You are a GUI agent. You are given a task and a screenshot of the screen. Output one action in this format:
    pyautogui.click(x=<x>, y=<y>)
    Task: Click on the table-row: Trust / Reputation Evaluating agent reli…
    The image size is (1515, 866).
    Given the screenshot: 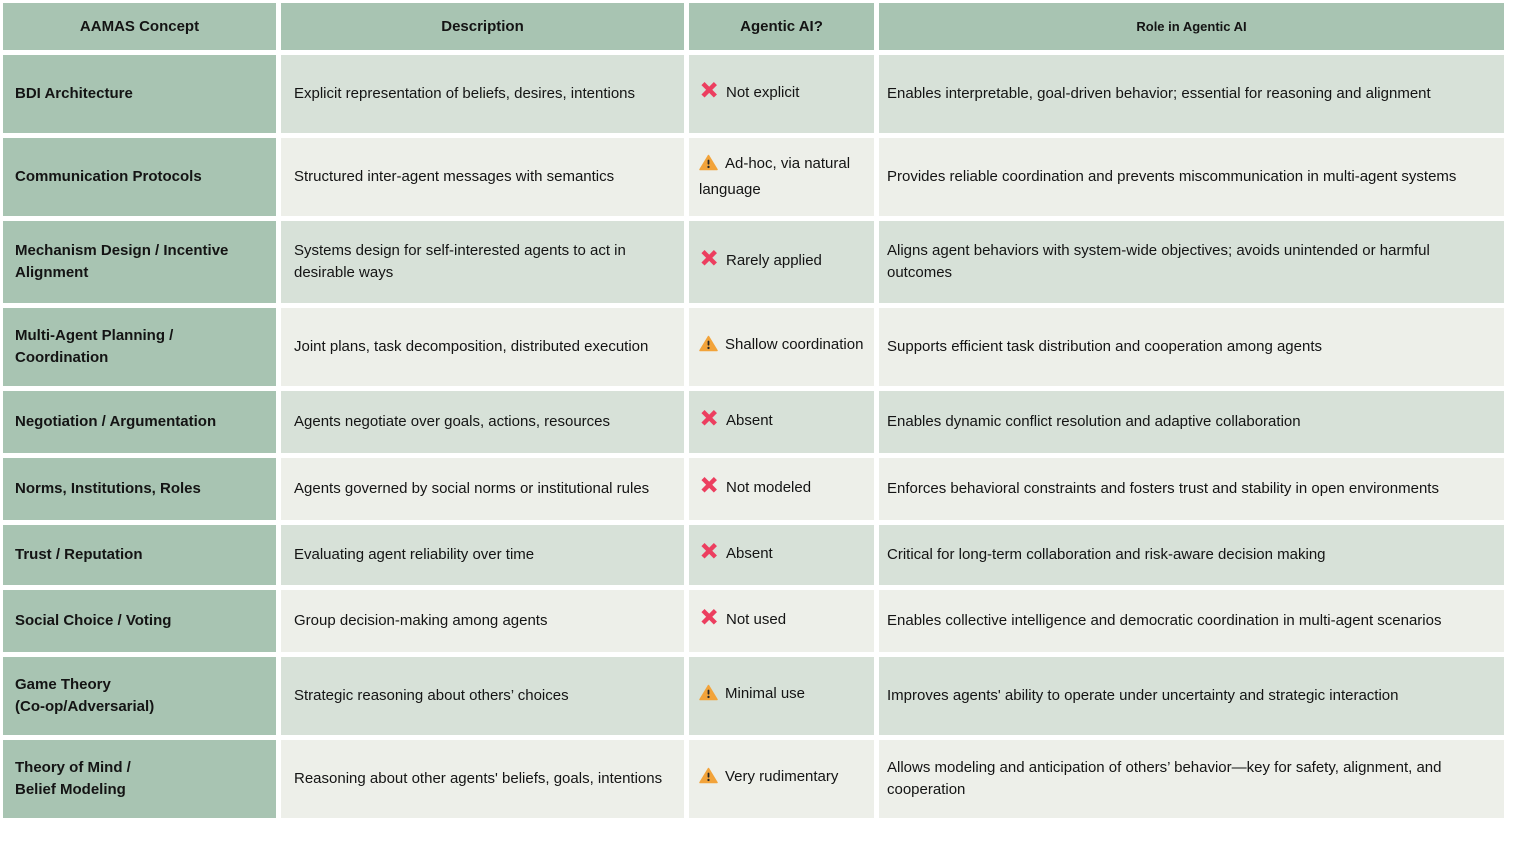 What is the action you would take?
    pyautogui.click(x=753, y=555)
    